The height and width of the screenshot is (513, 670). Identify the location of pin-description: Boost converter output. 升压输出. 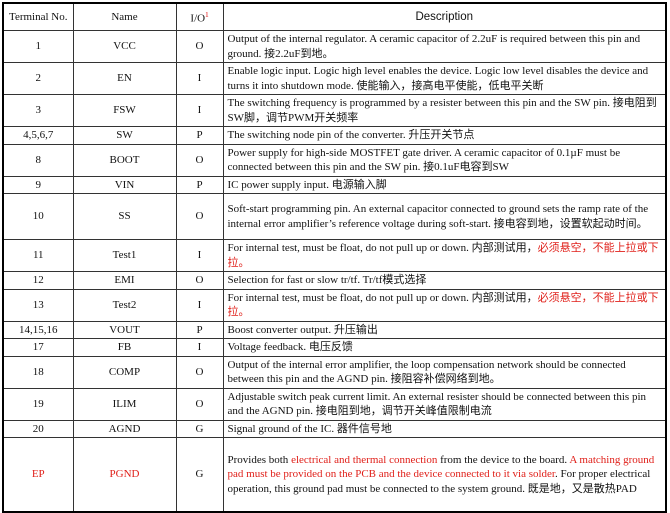
(444, 329).